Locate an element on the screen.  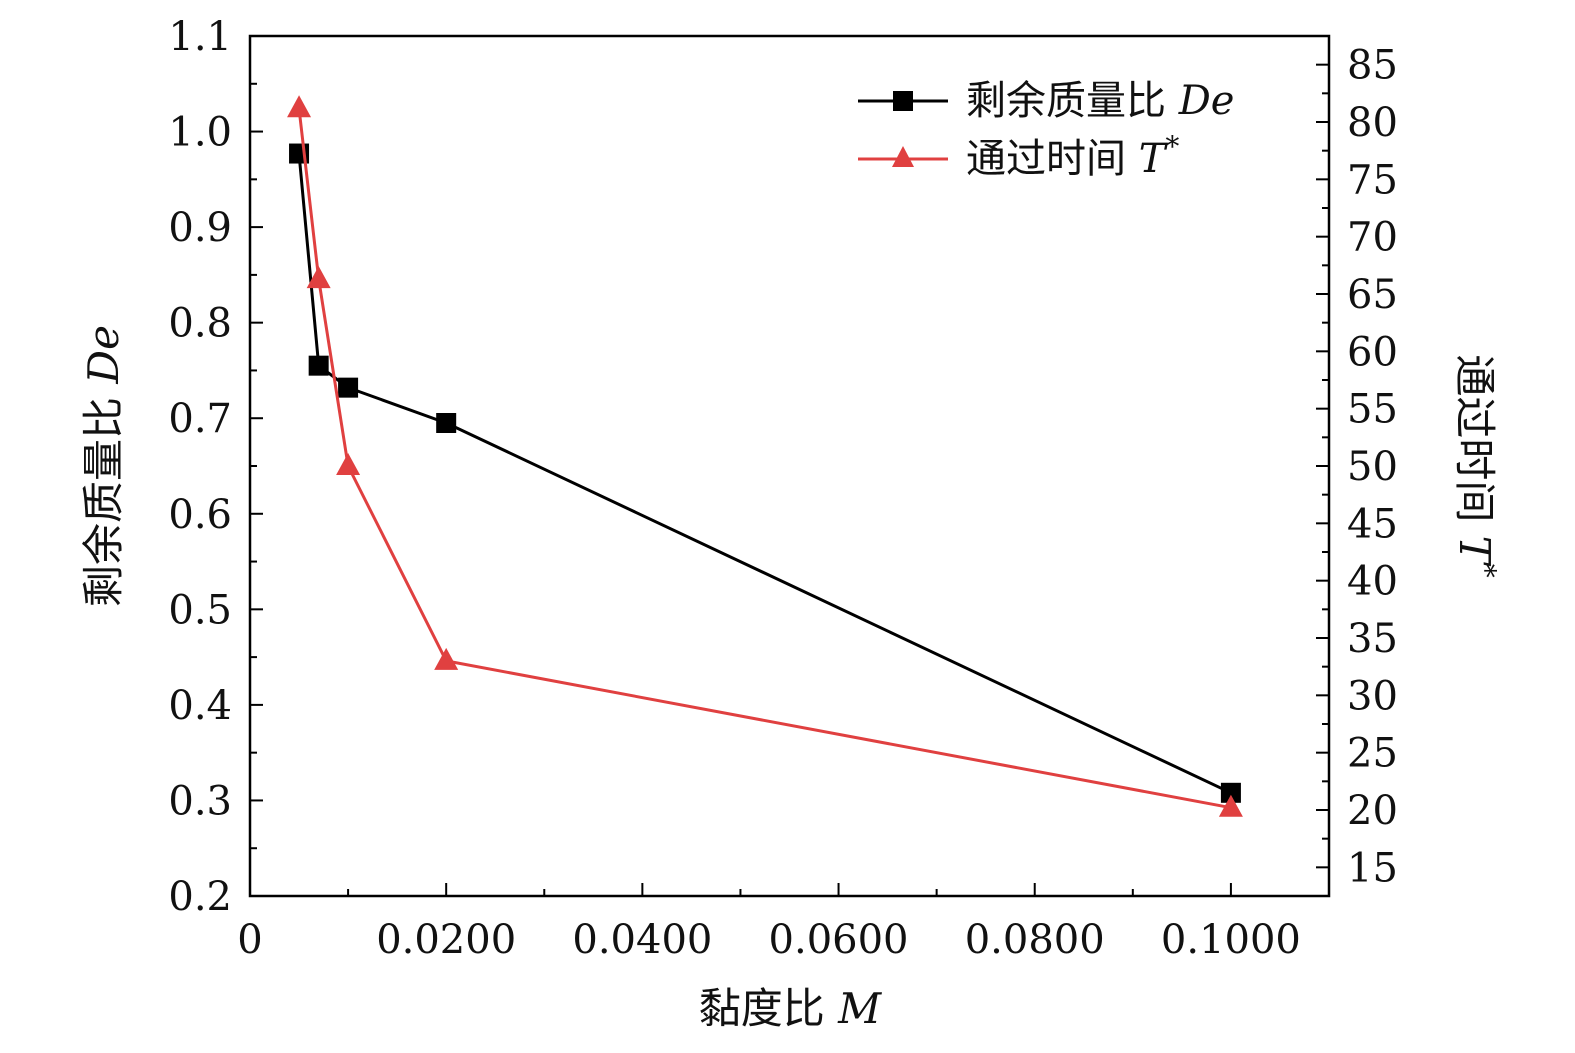
x-tick-label: 0.0800 is located at coordinates (1035, 940).